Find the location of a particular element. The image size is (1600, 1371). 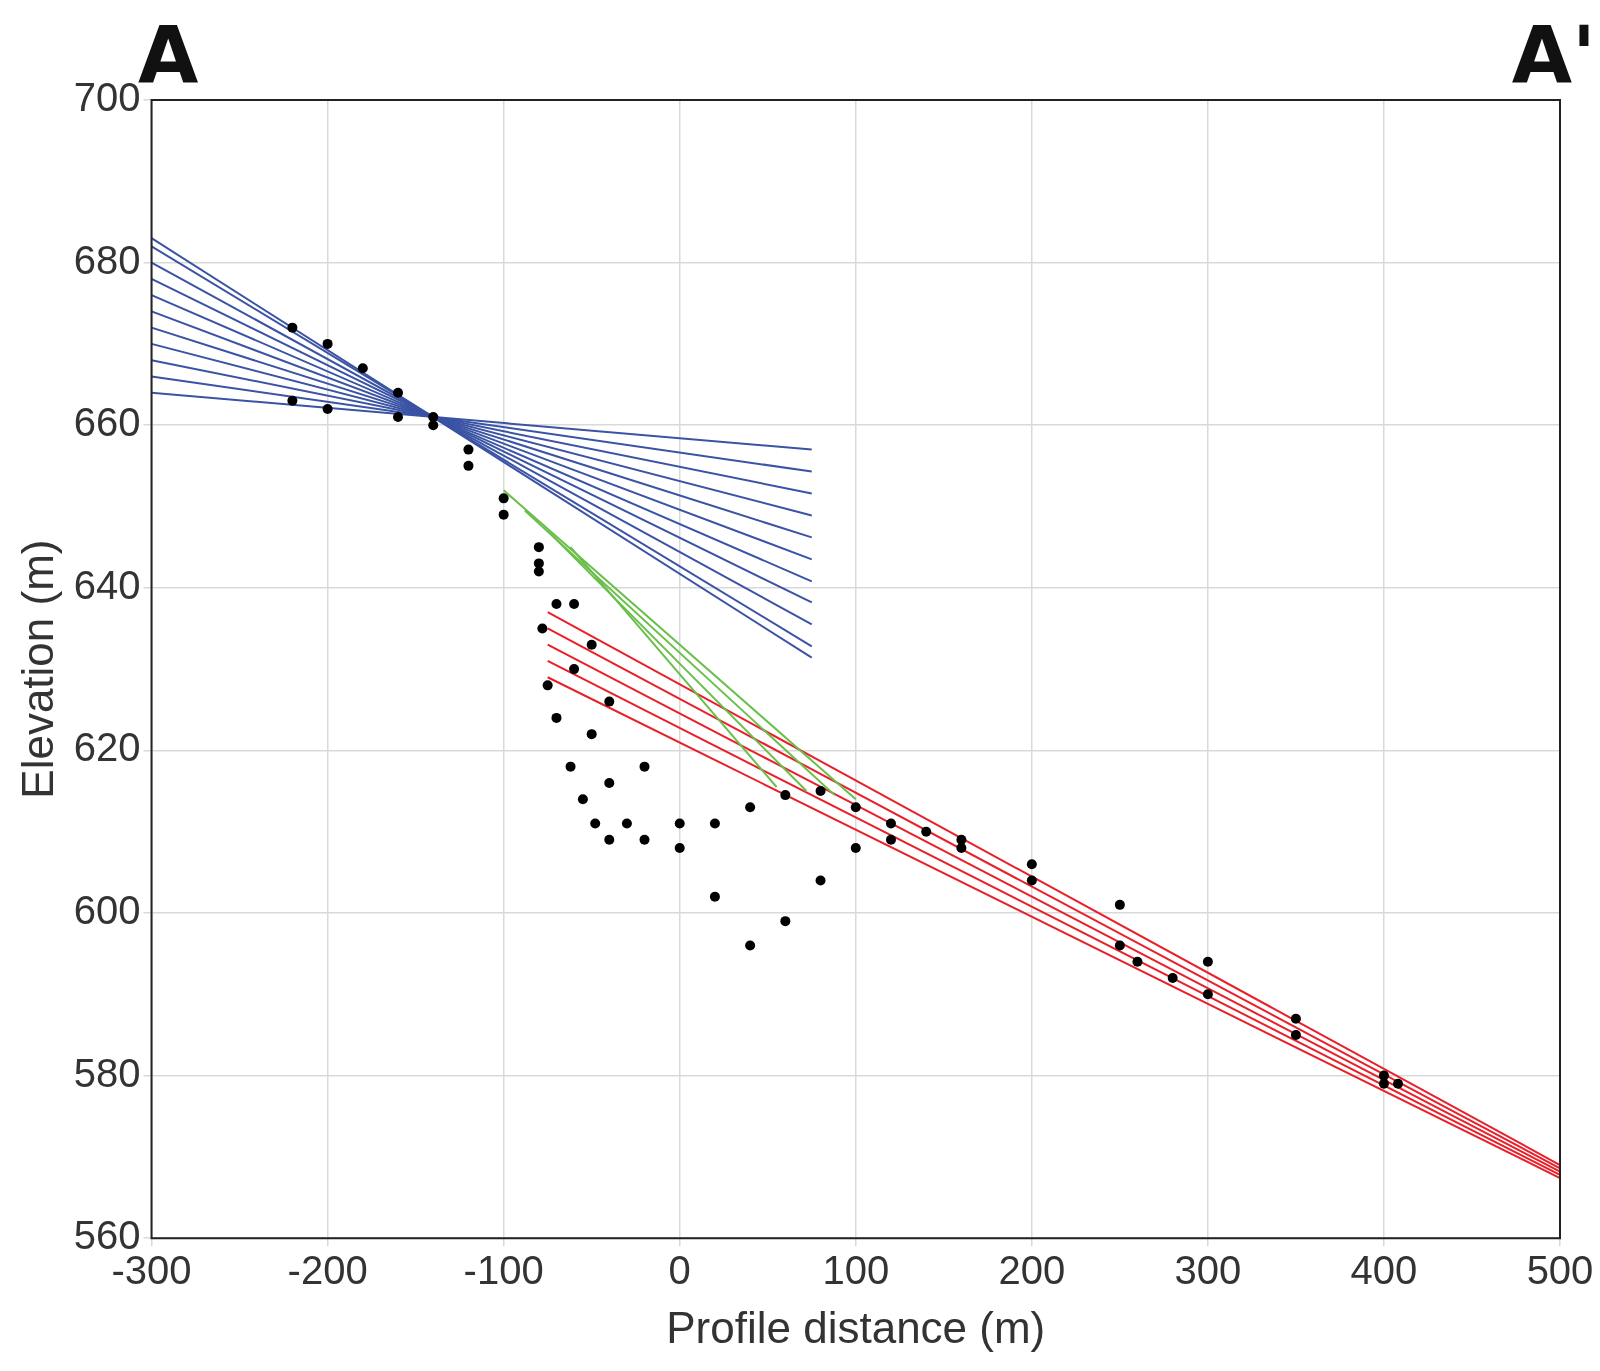

y-tick-label: 660 is located at coordinates (107, 422).